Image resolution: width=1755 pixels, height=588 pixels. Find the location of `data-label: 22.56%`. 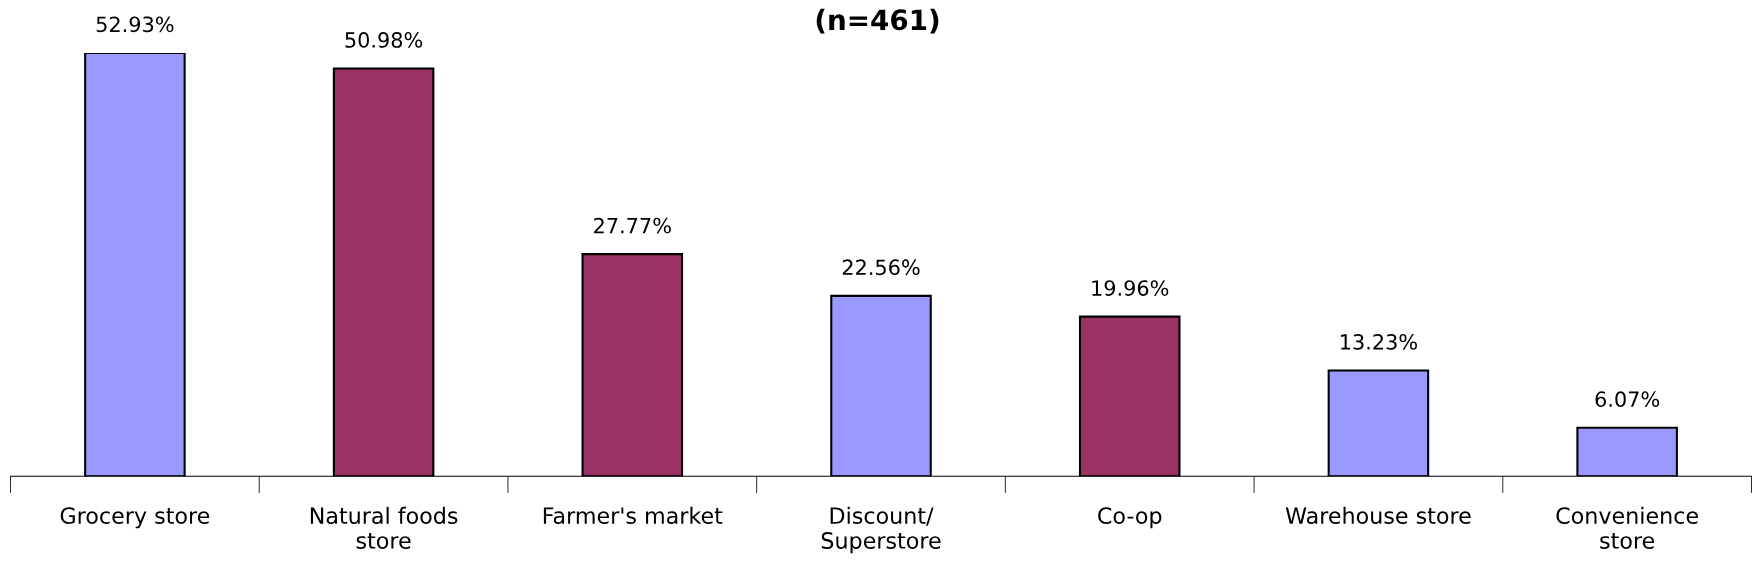

data-label: 22.56% is located at coordinates (881, 267).